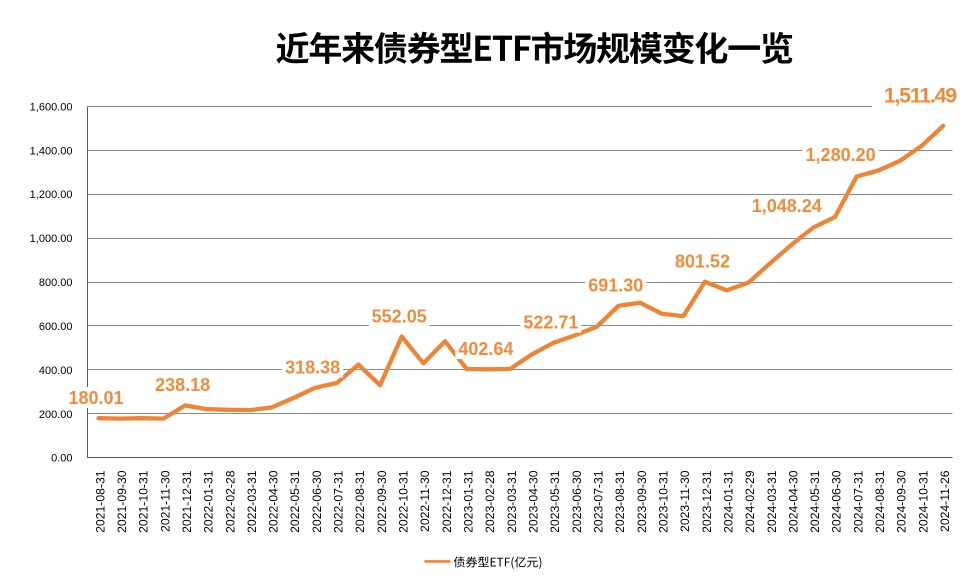 Image resolution: width=967 pixels, height=586 pixels. I want to click on svg-text: 2023-12-31, so click(707, 501).